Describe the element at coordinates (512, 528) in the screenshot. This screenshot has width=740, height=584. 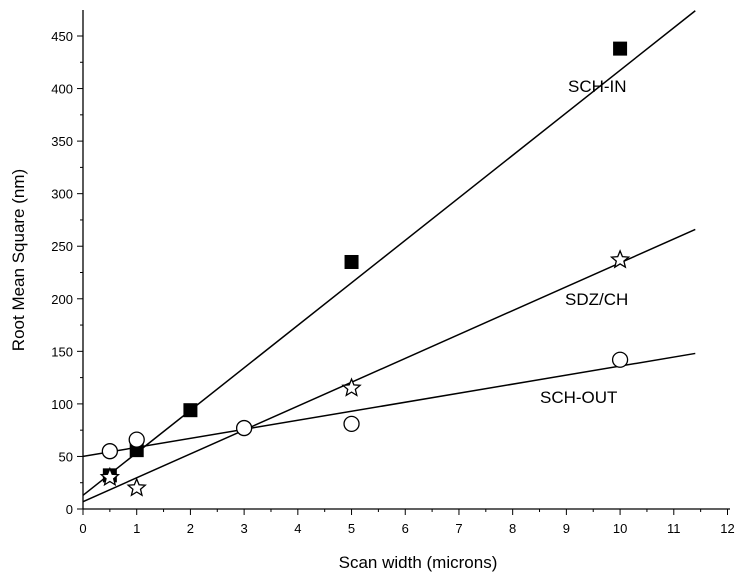
I see `x-tick-label: 8` at that location.